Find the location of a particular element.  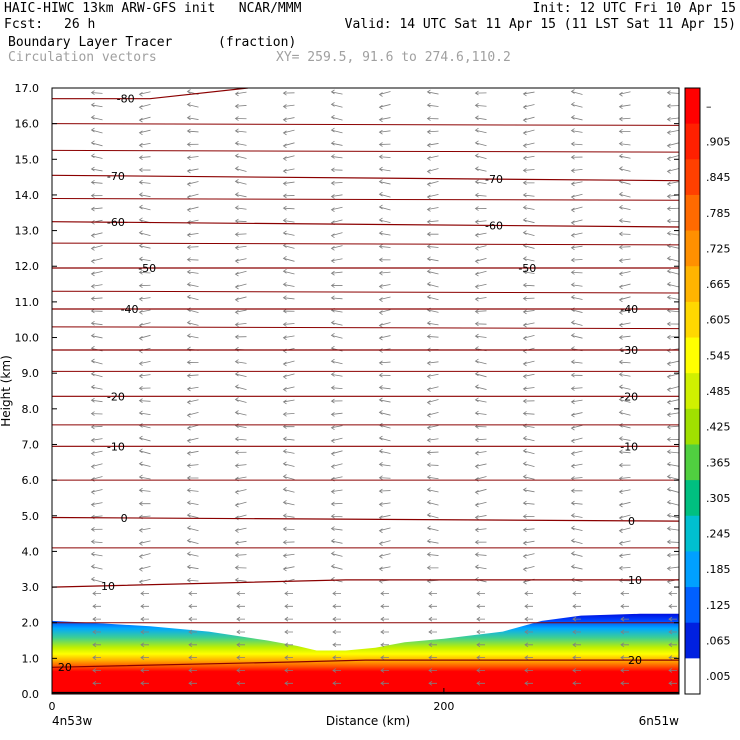

y-tick-label: 7.0 is located at coordinates (31, 444).